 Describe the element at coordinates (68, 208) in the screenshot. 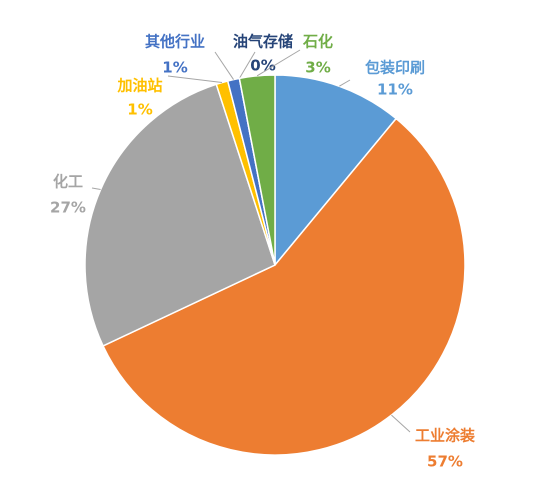

I see `data-label: 27%` at that location.